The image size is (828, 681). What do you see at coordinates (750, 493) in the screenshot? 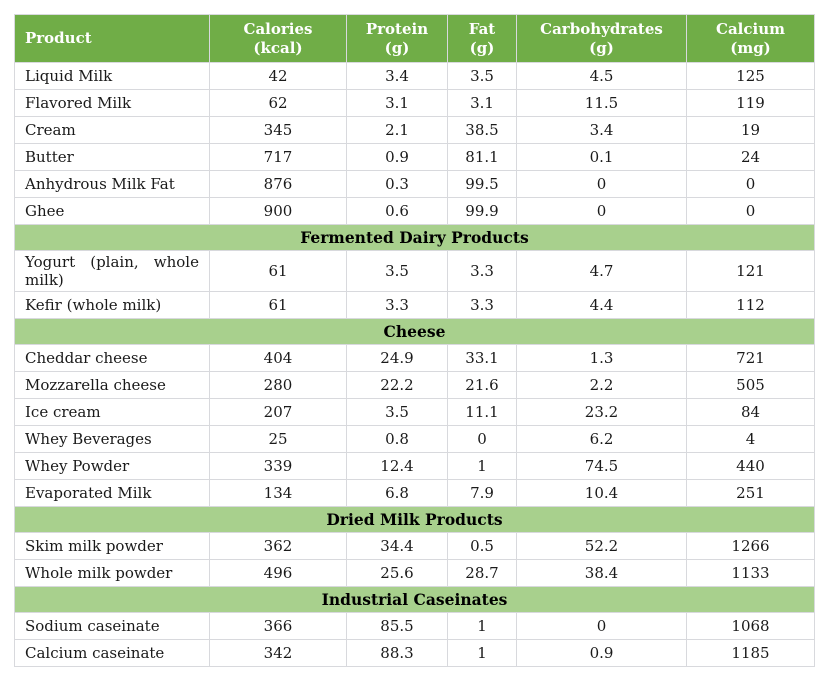
I see `value-cell: 251` at bounding box center [750, 493].